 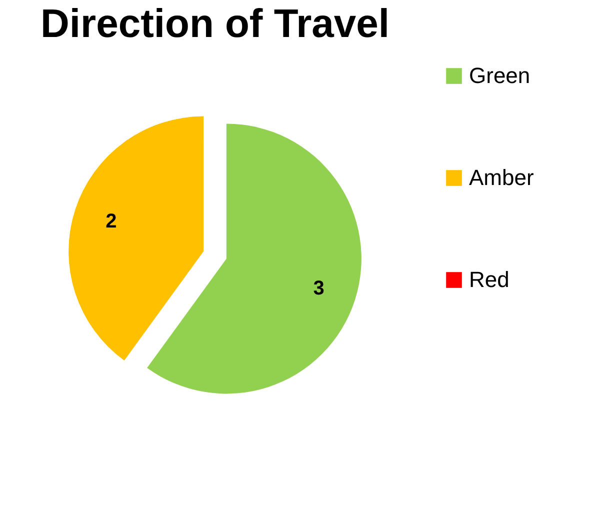 I want to click on chart-title: Direction of Travel, so click(x=215, y=24).